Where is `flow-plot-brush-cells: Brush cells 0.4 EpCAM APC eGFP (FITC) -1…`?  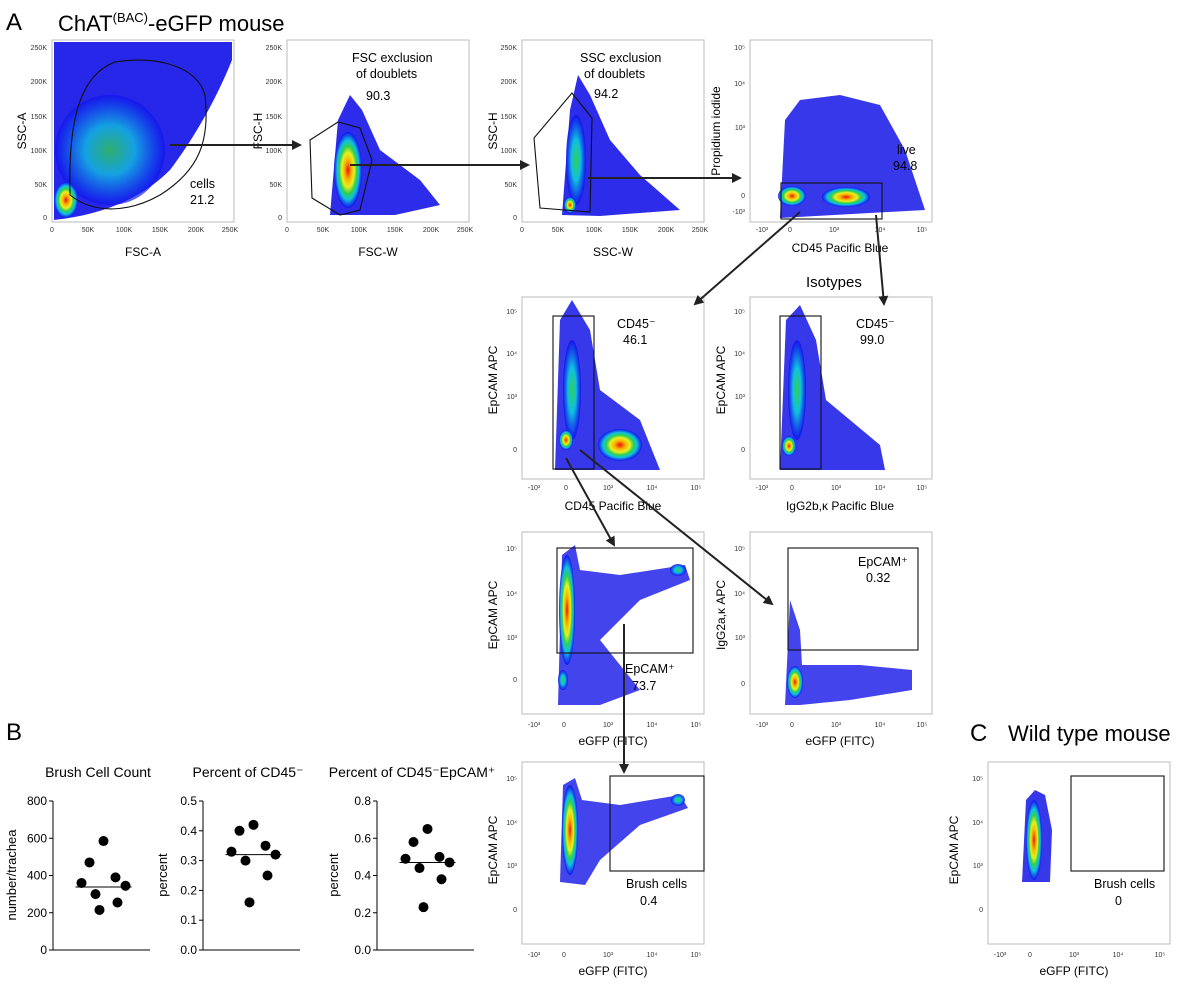 flow-plot-brush-cells: Brush cells 0.4 EpCAM APC eGFP (FITC) -1… is located at coordinates (595, 869).